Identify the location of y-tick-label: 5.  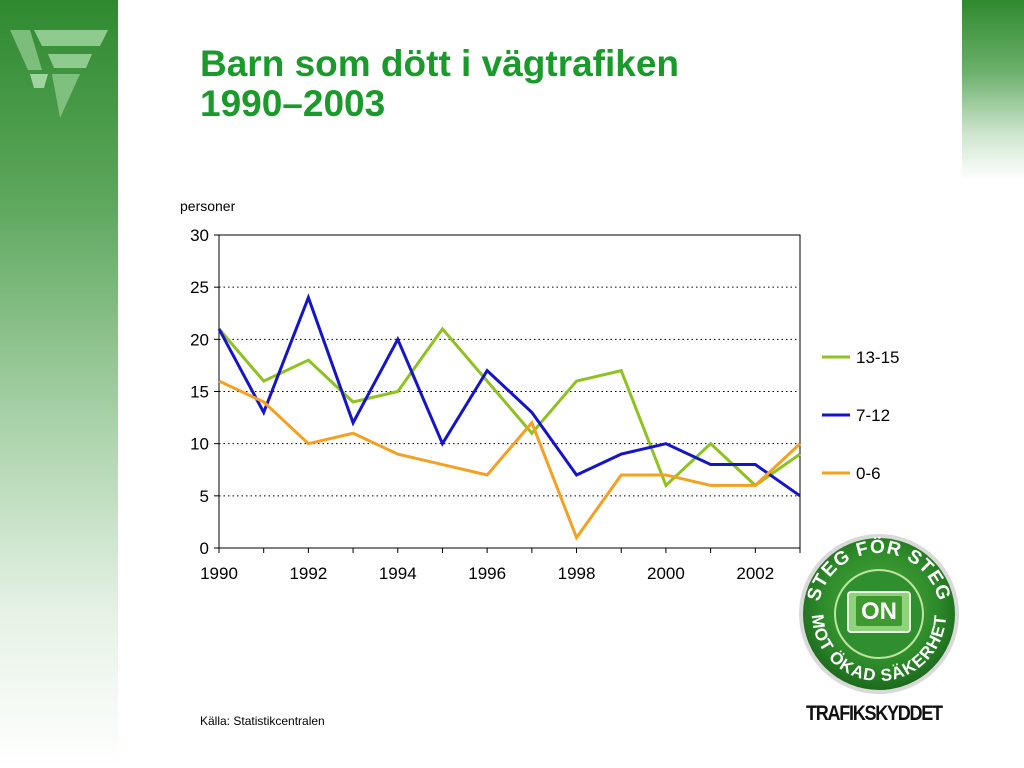
(204, 496).